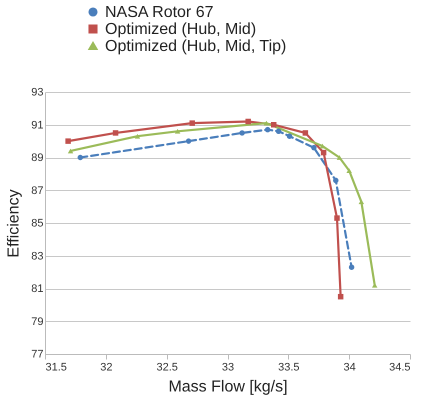 This screenshot has height=411, width=445. What do you see at coordinates (159, 12) in the screenshot?
I see `legend-label: NASA Rotor 67` at bounding box center [159, 12].